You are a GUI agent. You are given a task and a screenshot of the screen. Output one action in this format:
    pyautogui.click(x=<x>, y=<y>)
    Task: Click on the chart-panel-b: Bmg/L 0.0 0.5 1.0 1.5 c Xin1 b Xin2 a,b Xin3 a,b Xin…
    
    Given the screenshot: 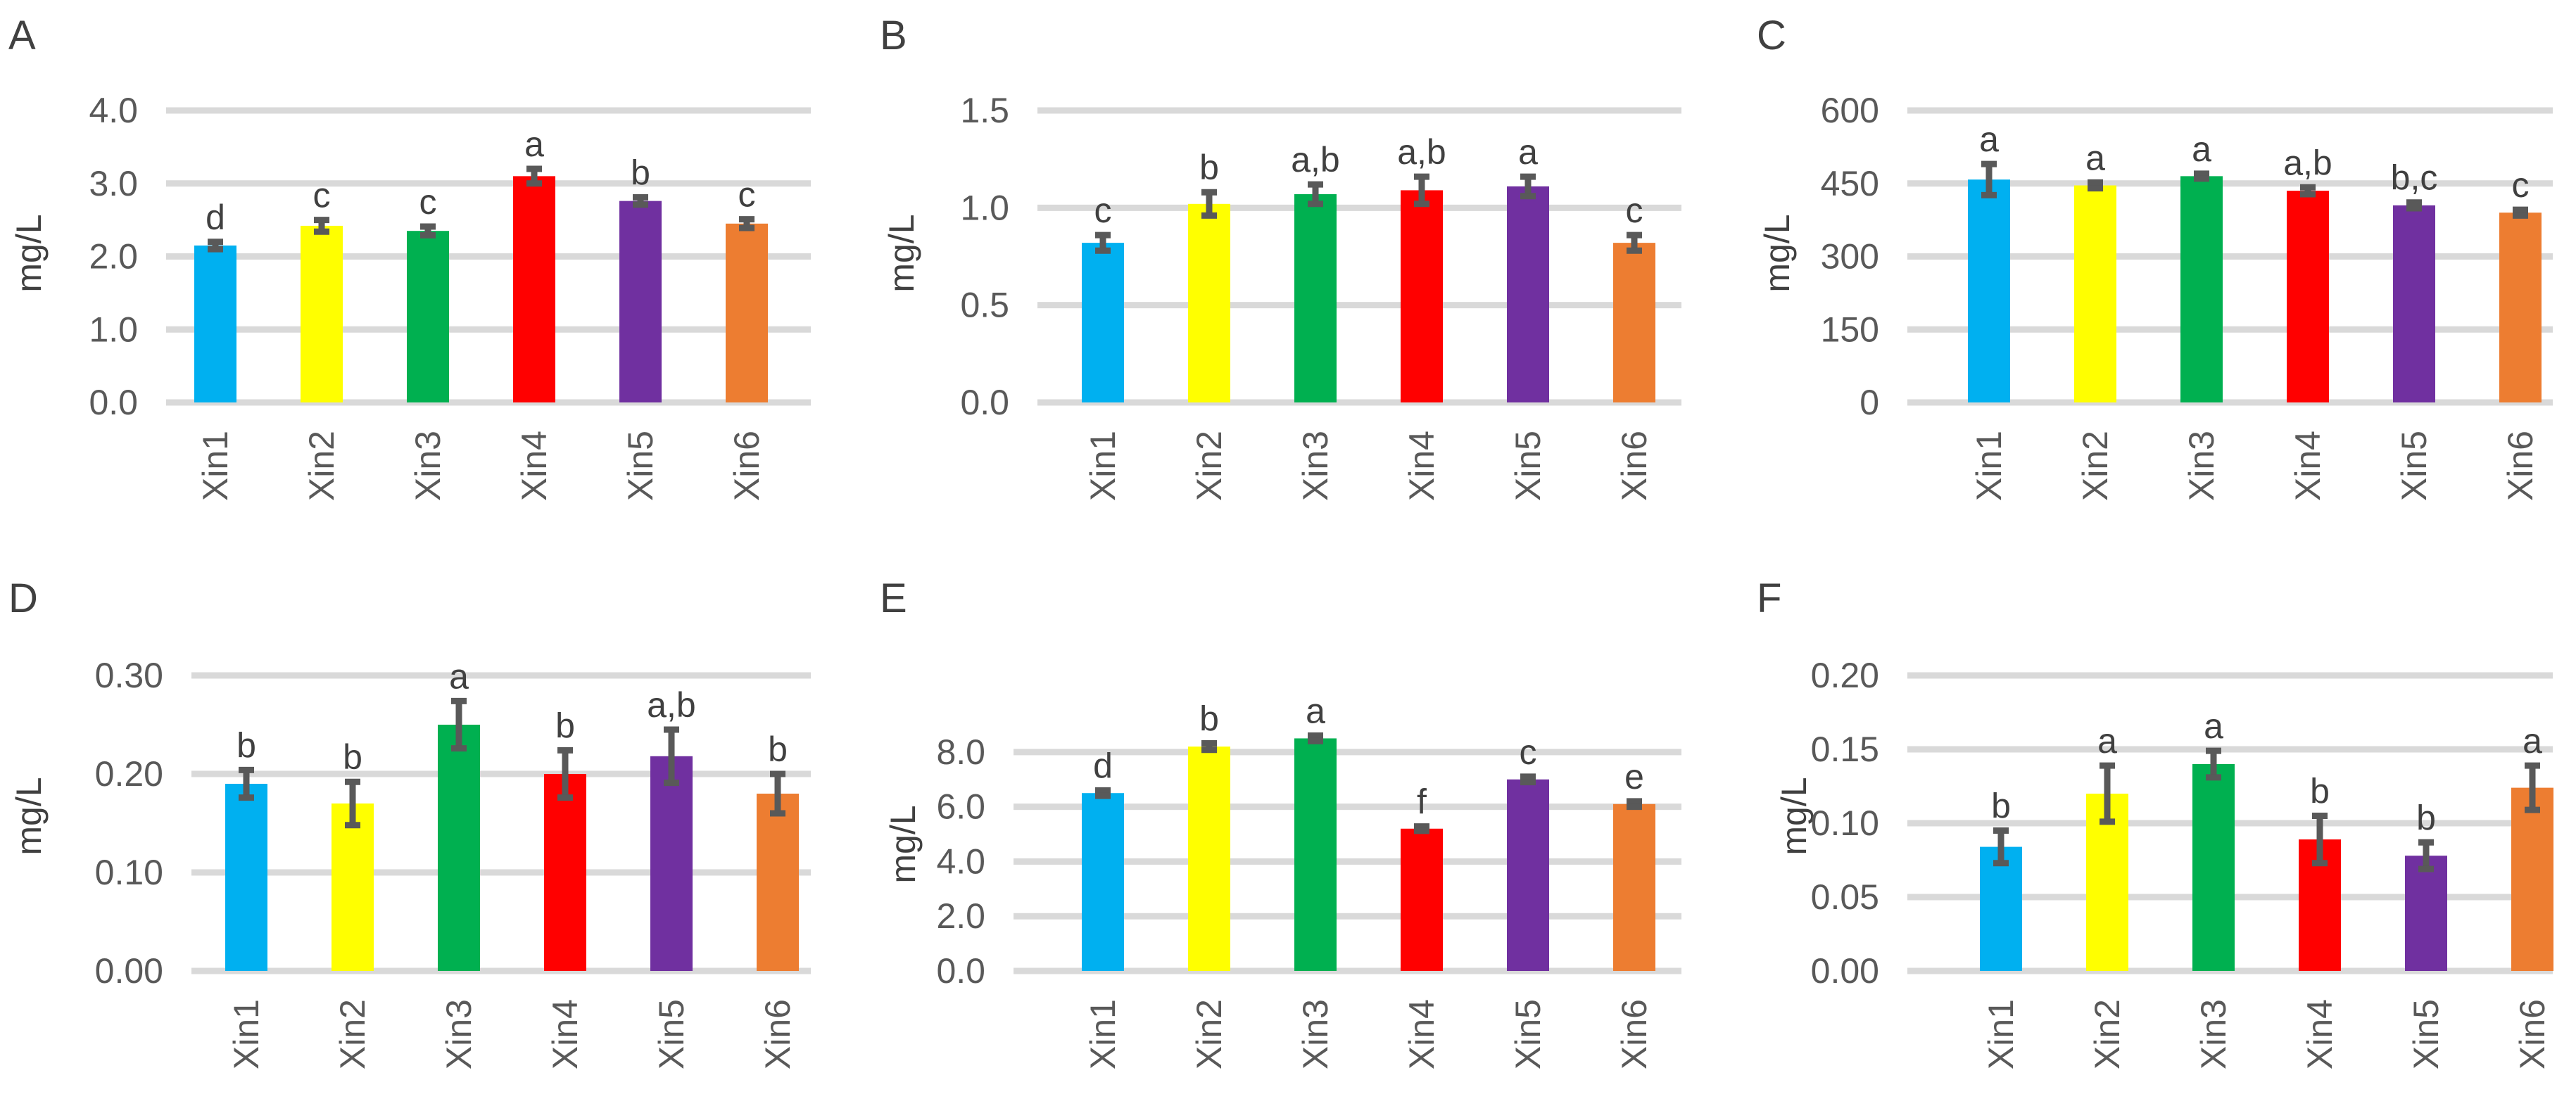 What is the action you would take?
    pyautogui.click(x=1280, y=257)
    